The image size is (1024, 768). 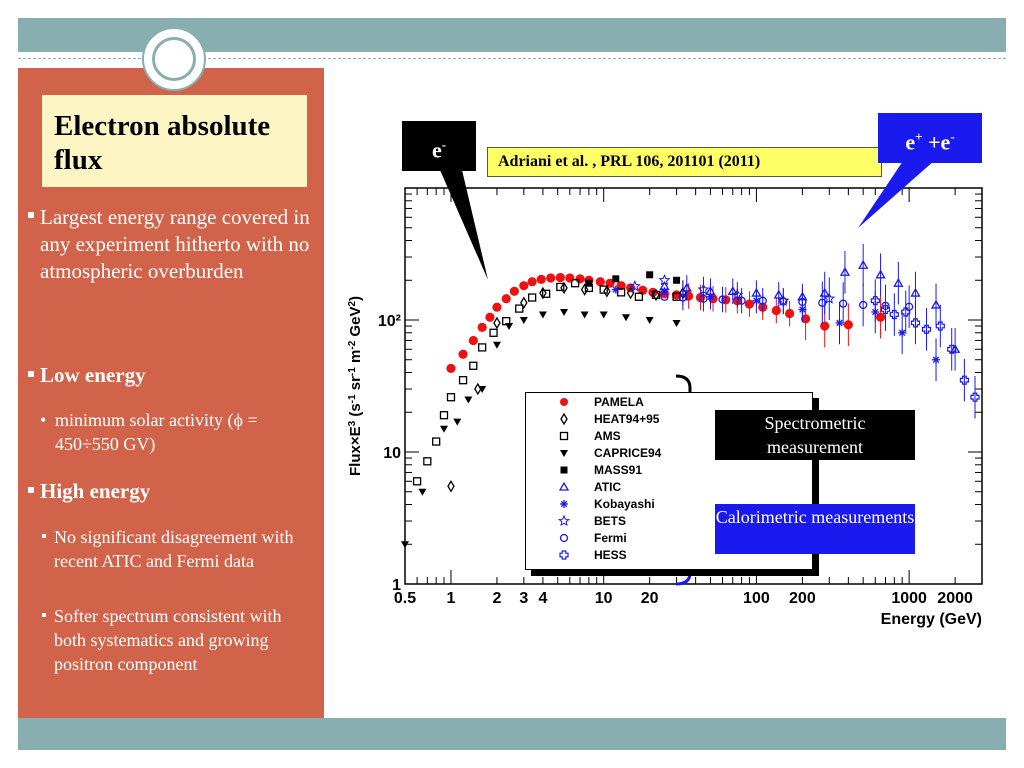 I want to click on legend-marker-mass91, so click(x=564, y=470).